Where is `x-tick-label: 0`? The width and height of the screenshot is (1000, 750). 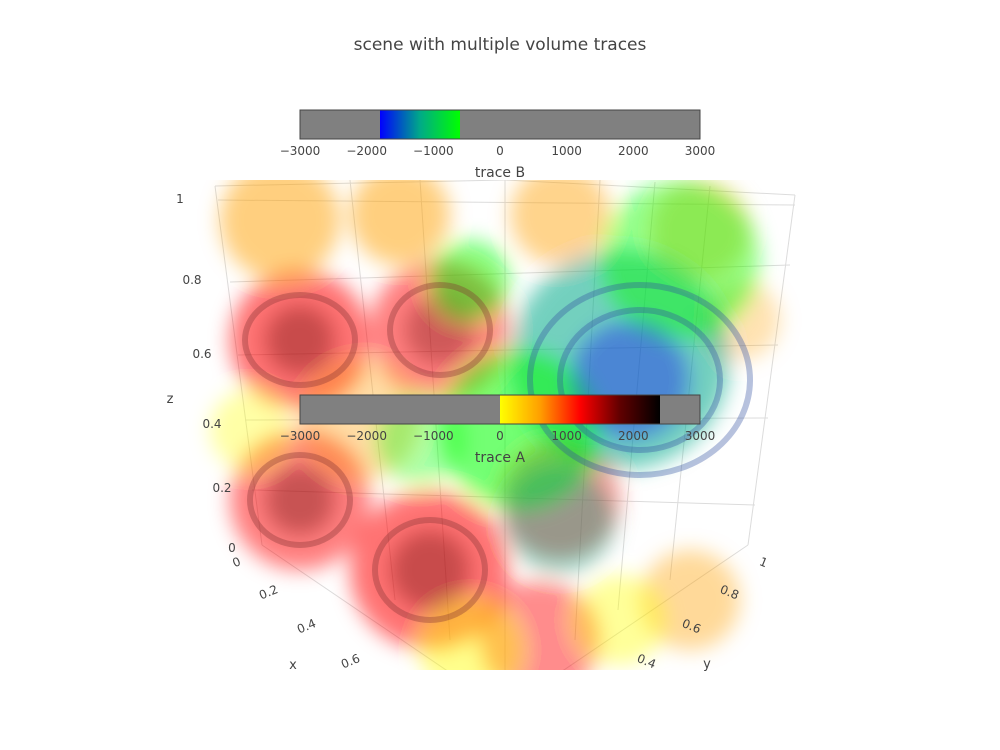
x-tick-label: 0 is located at coordinates (236, 562).